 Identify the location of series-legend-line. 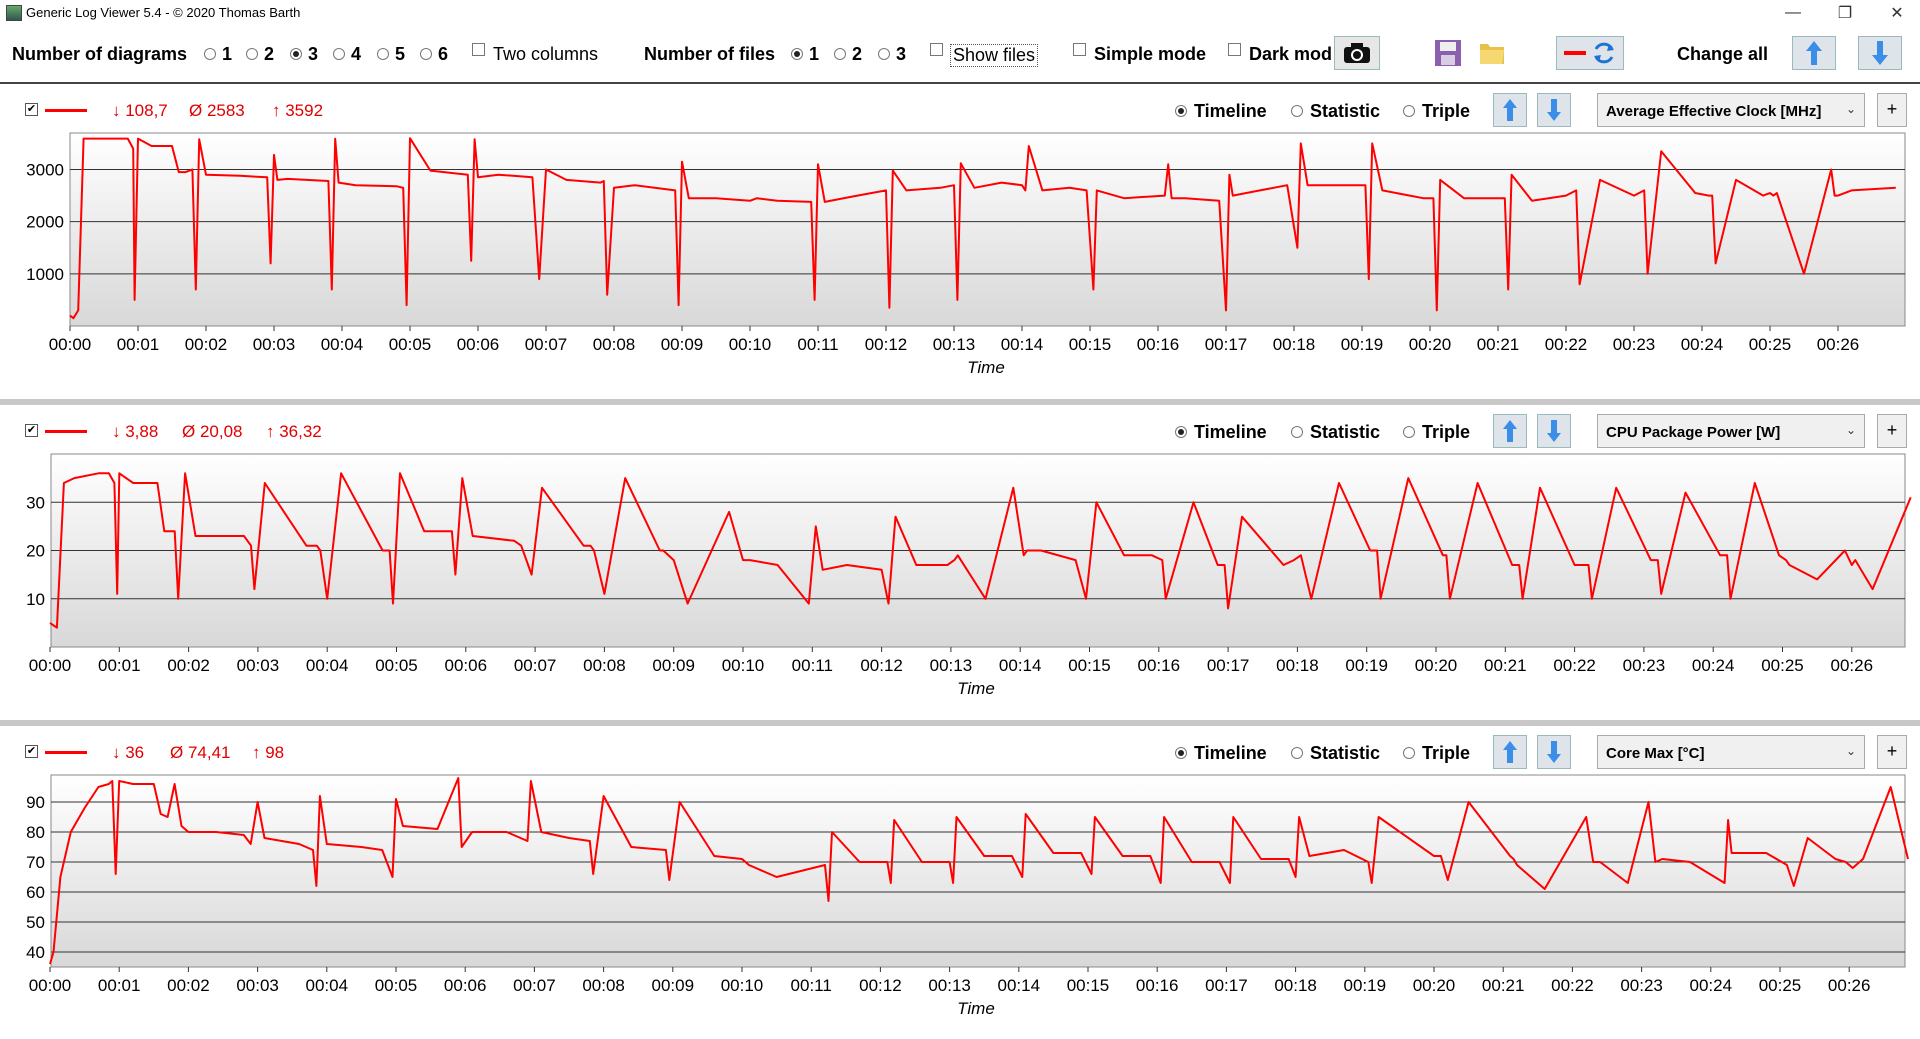
(66, 110).